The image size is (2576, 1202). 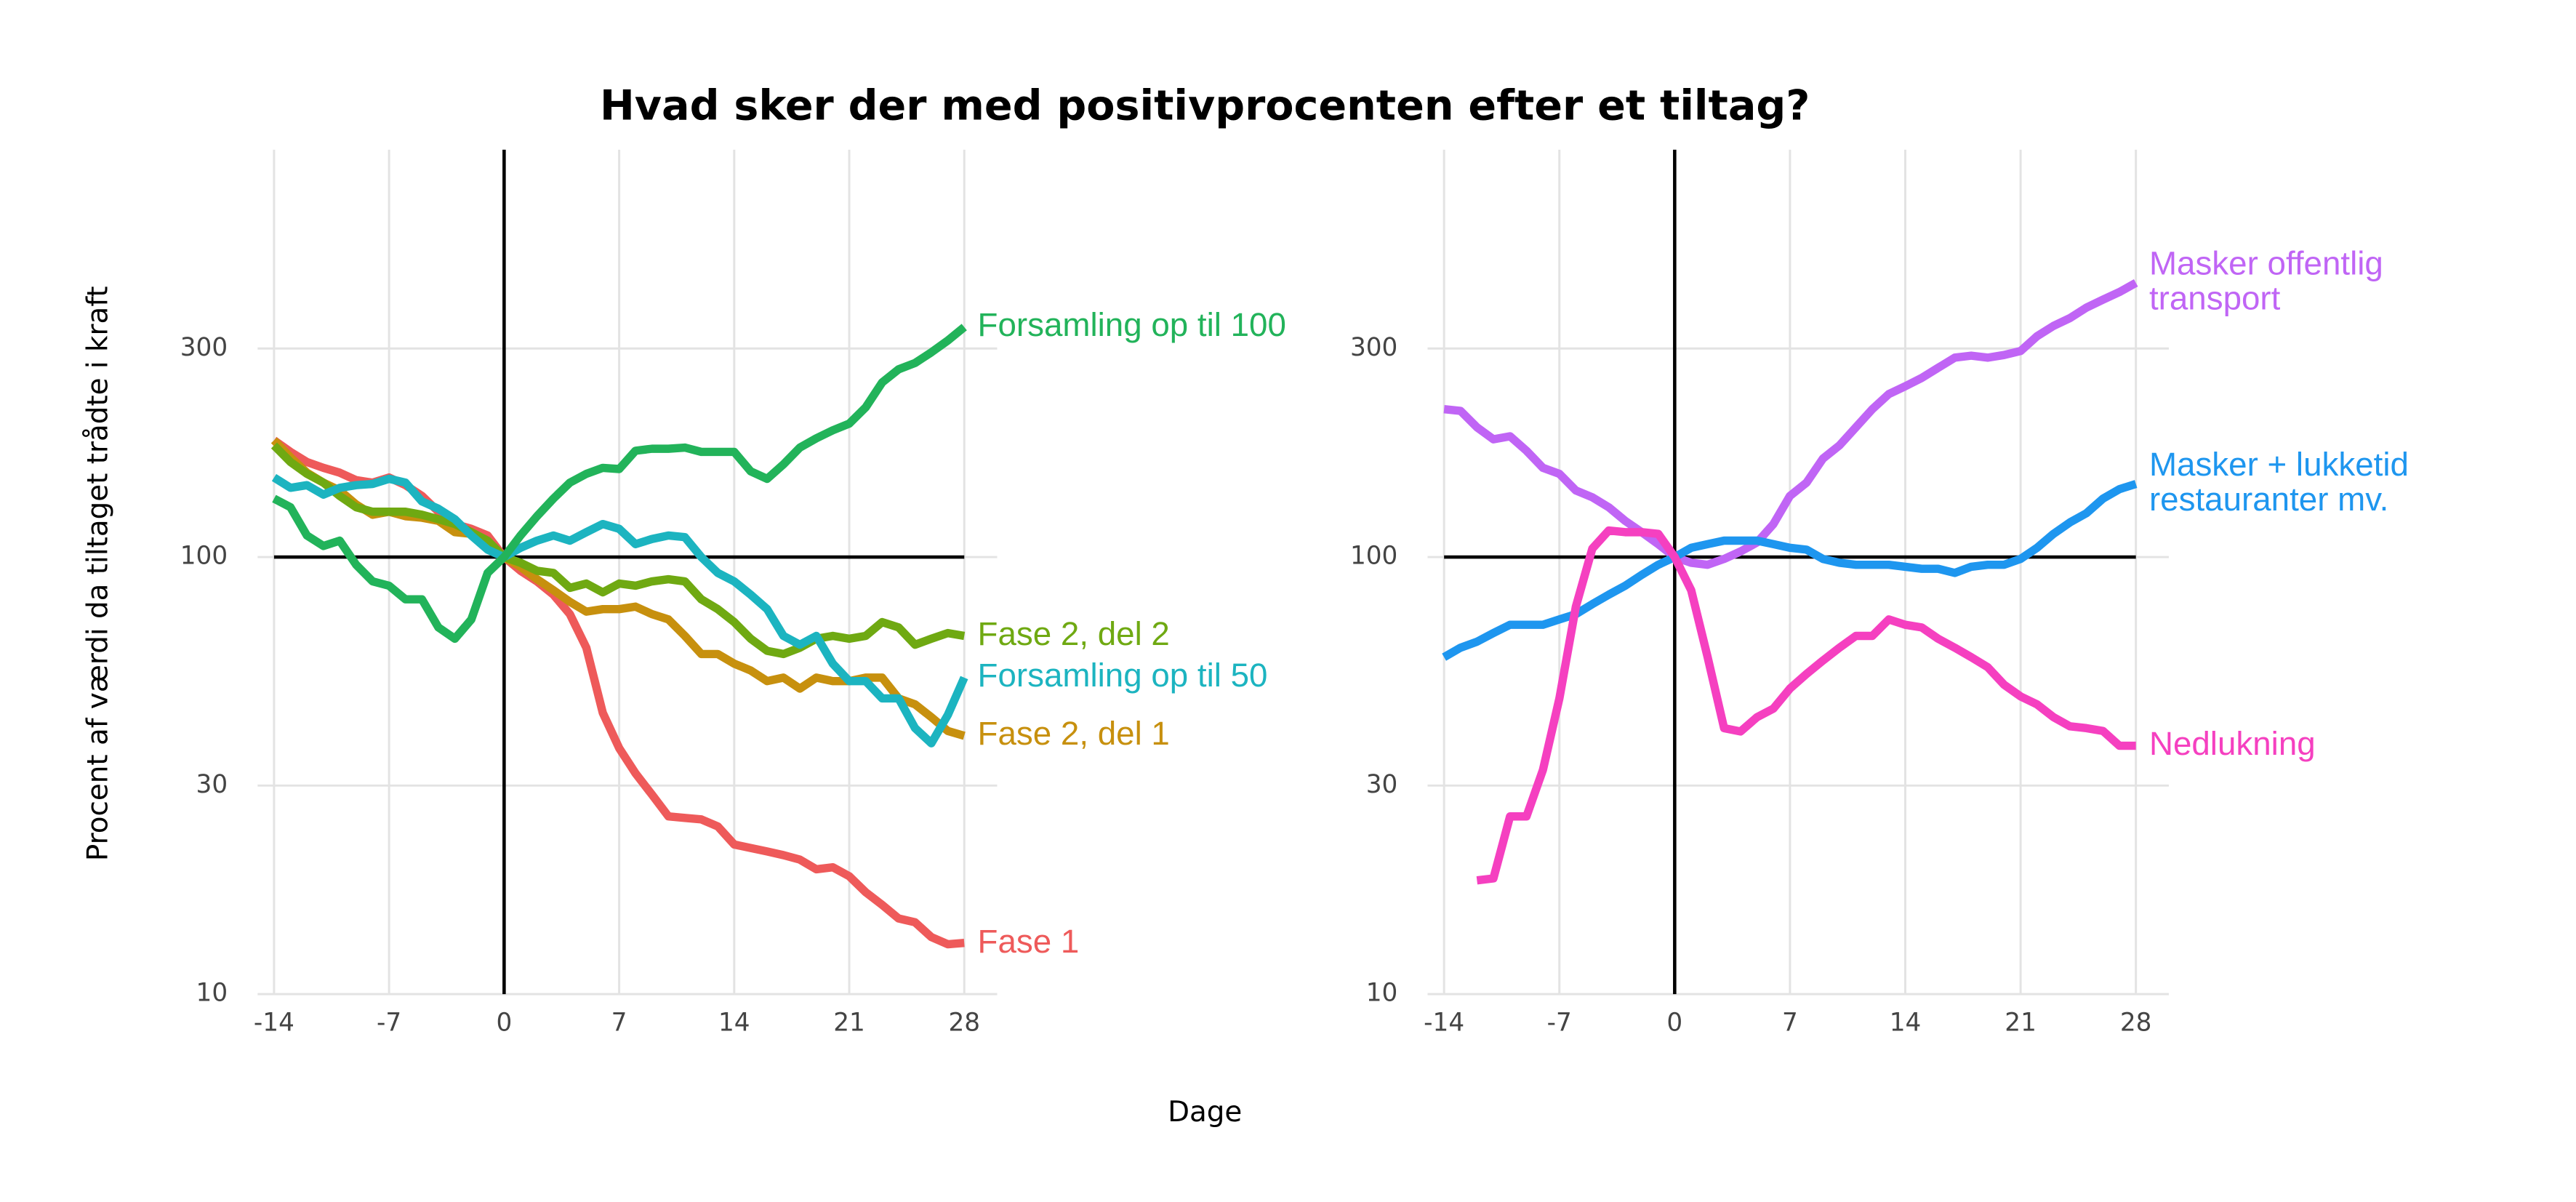 I want to click on series-label-box: Forsamling op til 50, so click(x=1169, y=678).